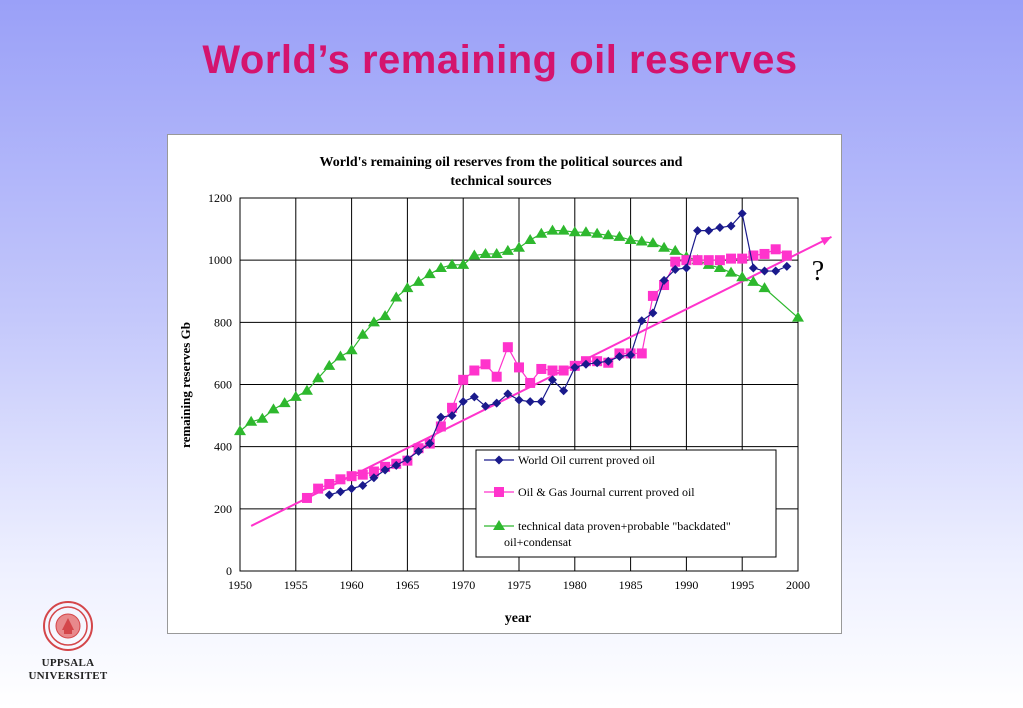  What do you see at coordinates (500, 60) in the screenshot?
I see `slide-title: World’s remaining oil reserves` at bounding box center [500, 60].